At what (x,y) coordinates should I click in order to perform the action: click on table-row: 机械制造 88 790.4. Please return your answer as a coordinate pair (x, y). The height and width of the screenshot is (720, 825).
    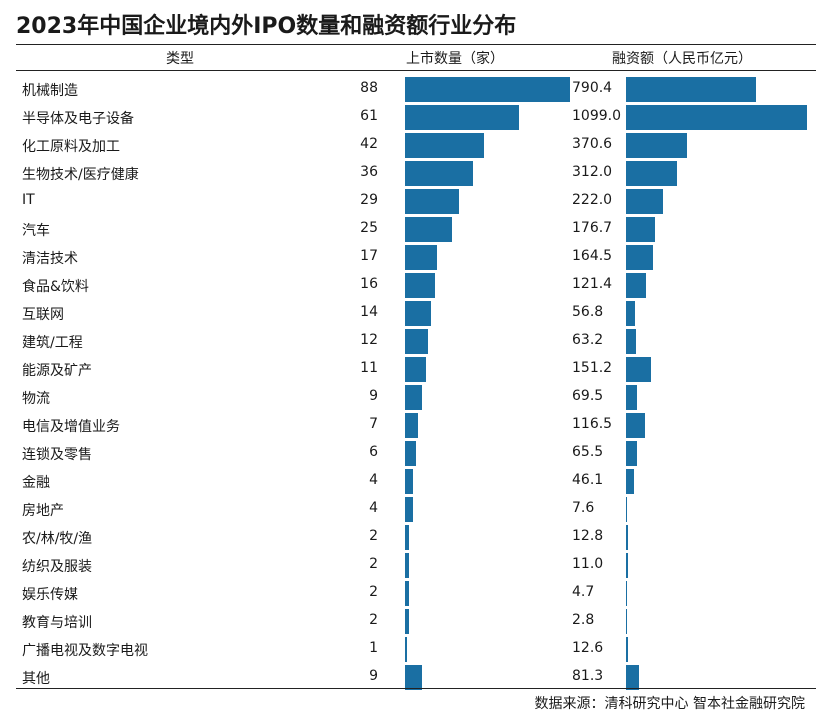
    Looking at the image, I should click on (412, 90).